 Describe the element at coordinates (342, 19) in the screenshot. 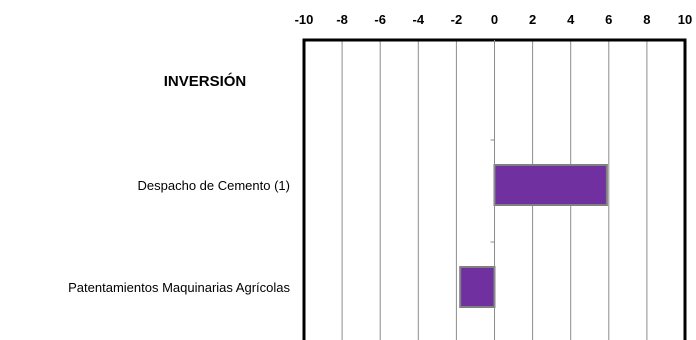

I see `x-tick-label: -8` at that location.